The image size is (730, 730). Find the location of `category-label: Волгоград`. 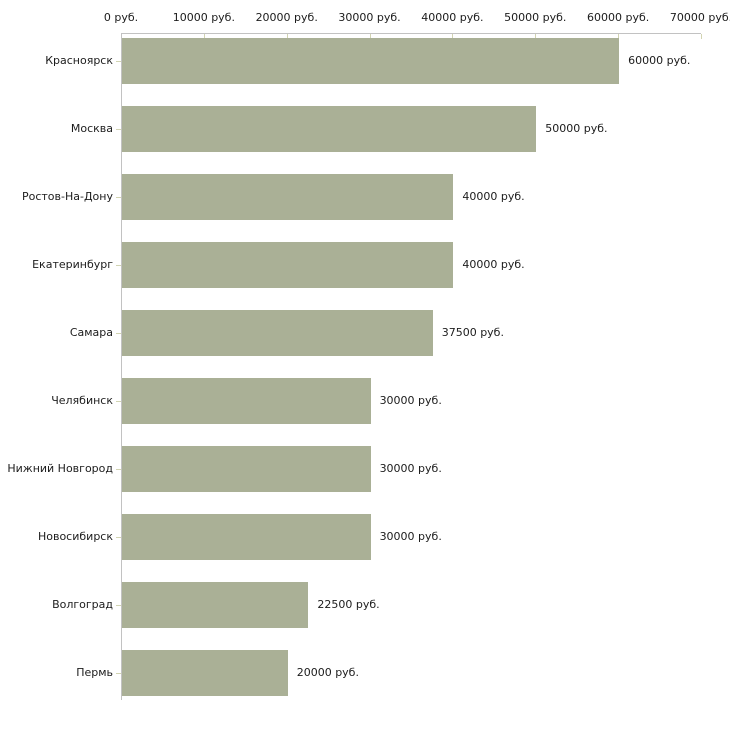

category-label: Волгоград is located at coordinates (82, 604).